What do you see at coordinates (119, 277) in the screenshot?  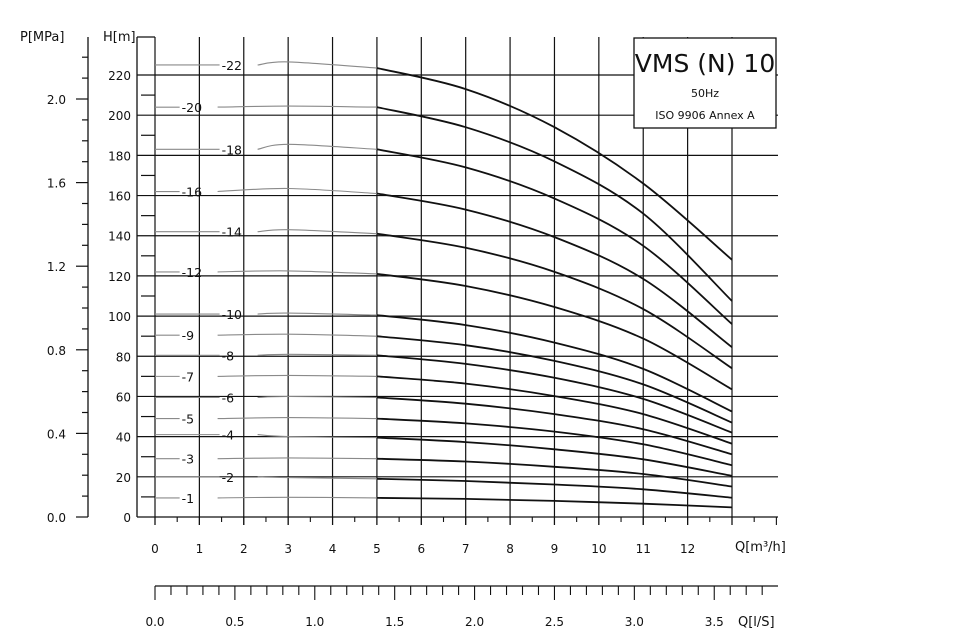 I see `head-tick-label: 120` at bounding box center [119, 277].